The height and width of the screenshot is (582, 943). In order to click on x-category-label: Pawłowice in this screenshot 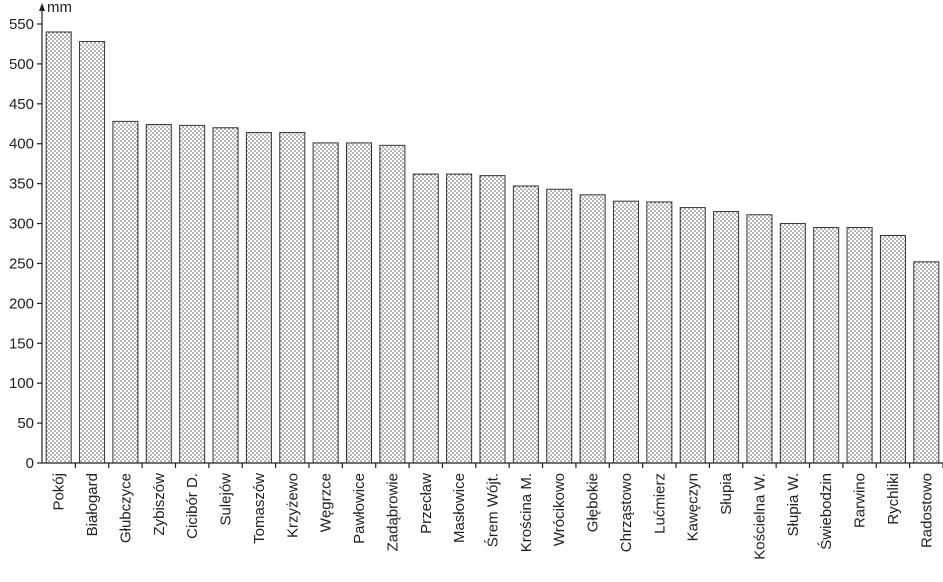, I will do `click(359, 508)`.